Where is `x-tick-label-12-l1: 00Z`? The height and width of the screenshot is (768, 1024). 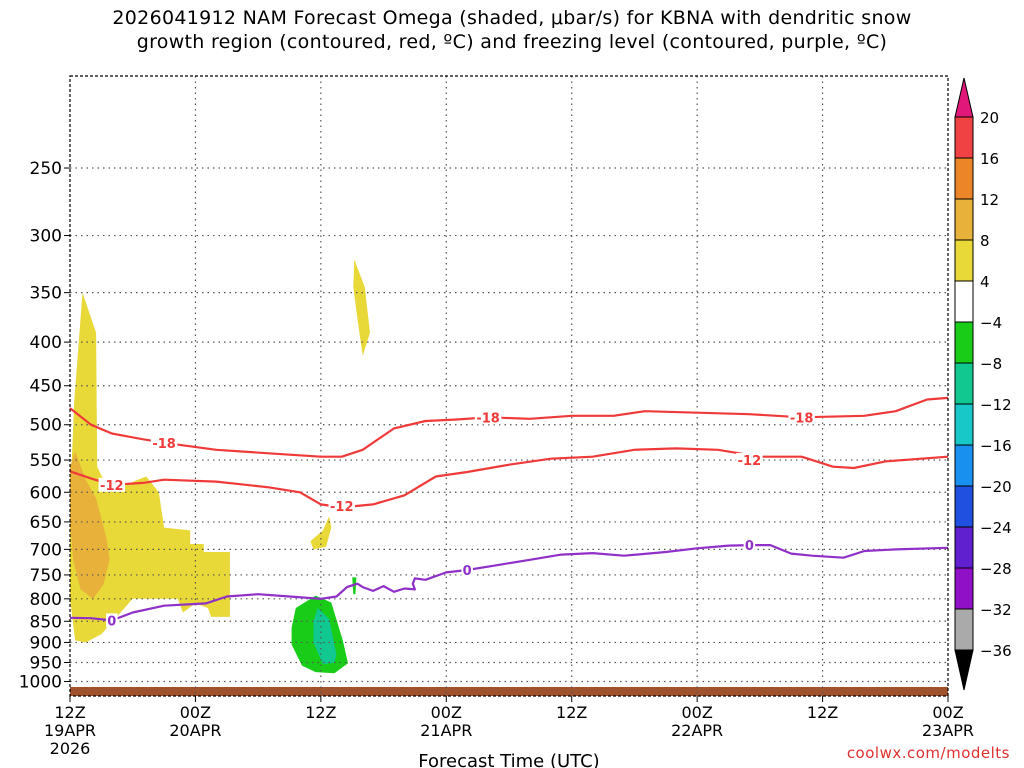 x-tick-label-12-l1: 00Z is located at coordinates (195, 712).